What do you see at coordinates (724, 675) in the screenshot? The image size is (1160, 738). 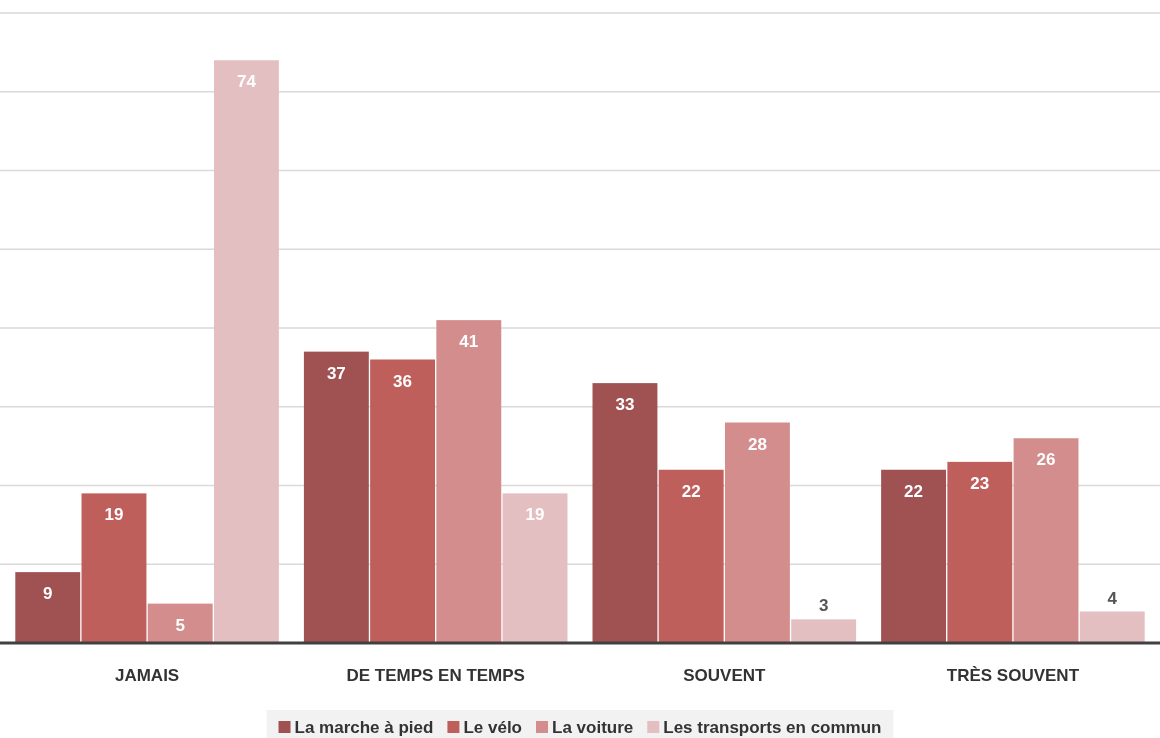 I see `x-tick-label: SOUVENT` at bounding box center [724, 675].